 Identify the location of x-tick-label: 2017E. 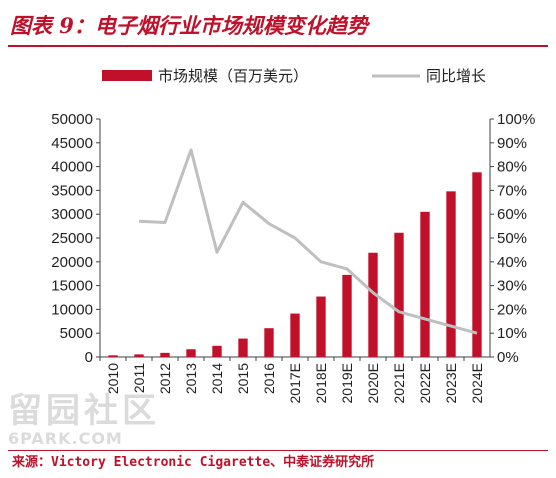
(295, 383).